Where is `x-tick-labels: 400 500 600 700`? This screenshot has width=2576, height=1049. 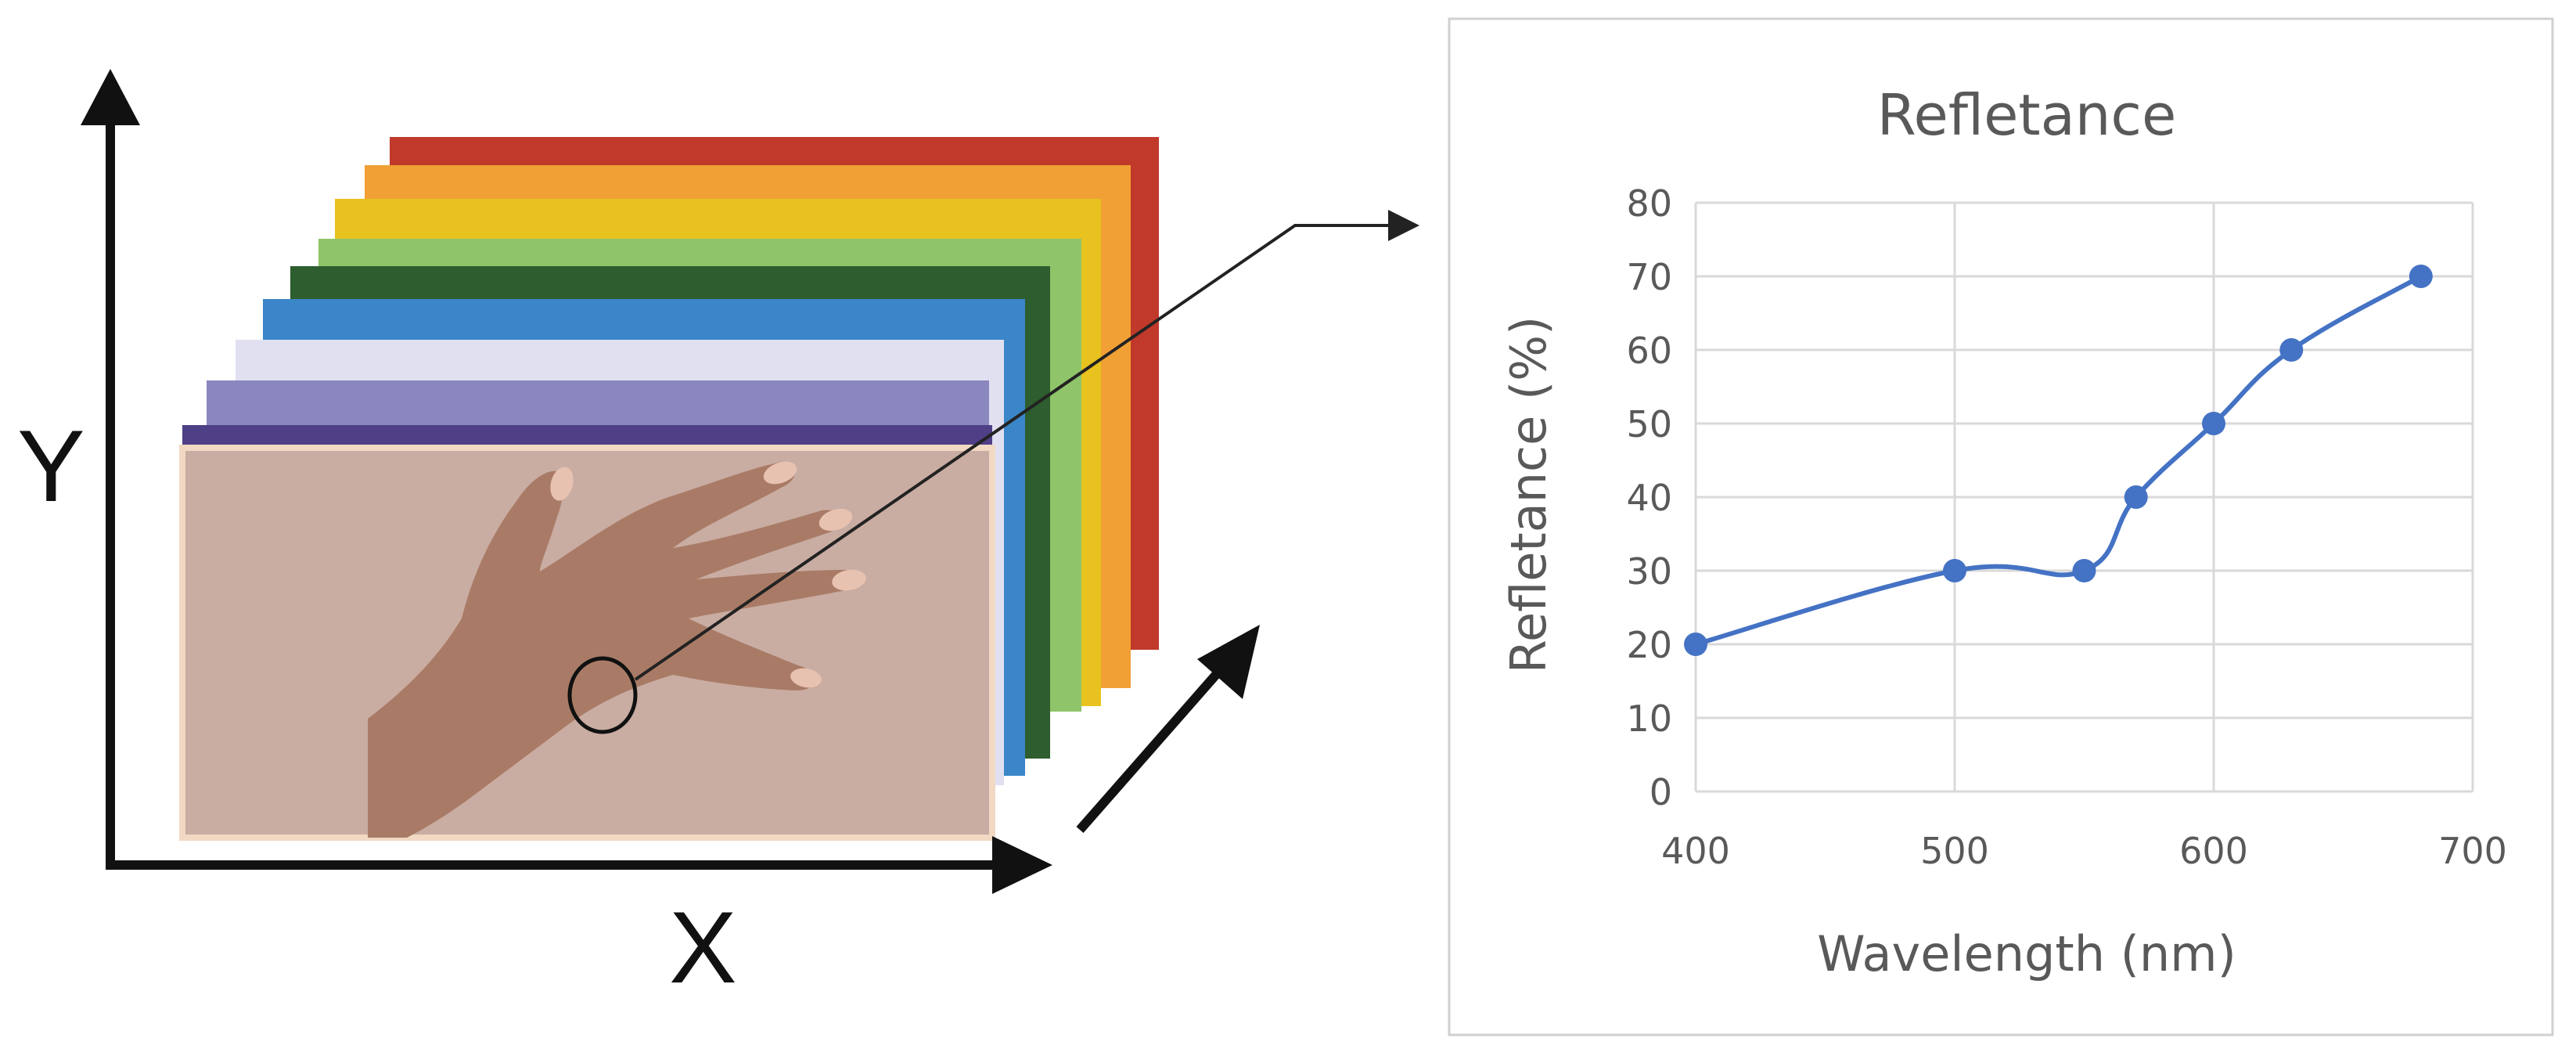 x-tick-labels: 400 500 600 700 is located at coordinates (2084, 851).